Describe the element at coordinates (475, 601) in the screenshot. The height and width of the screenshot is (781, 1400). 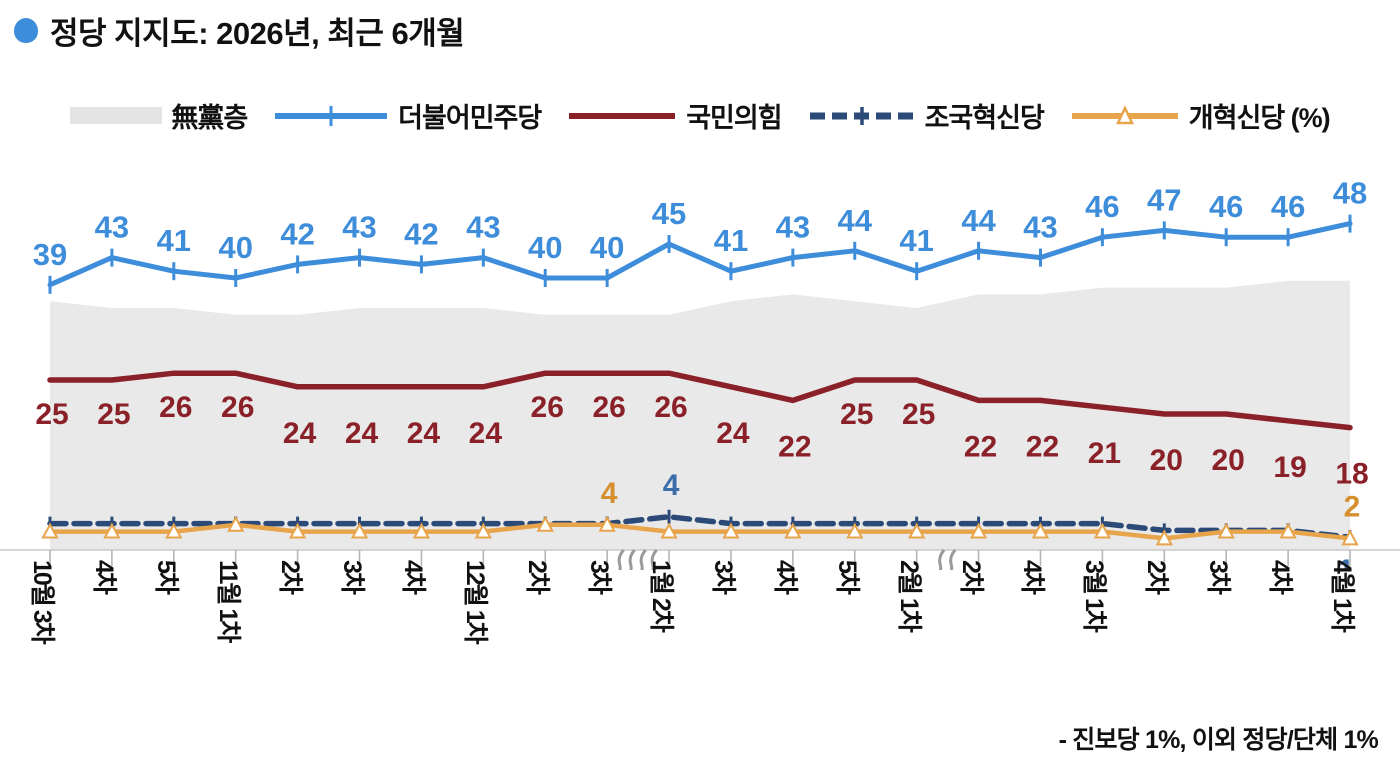
I see `x-axis-label: 12월 1차` at that location.